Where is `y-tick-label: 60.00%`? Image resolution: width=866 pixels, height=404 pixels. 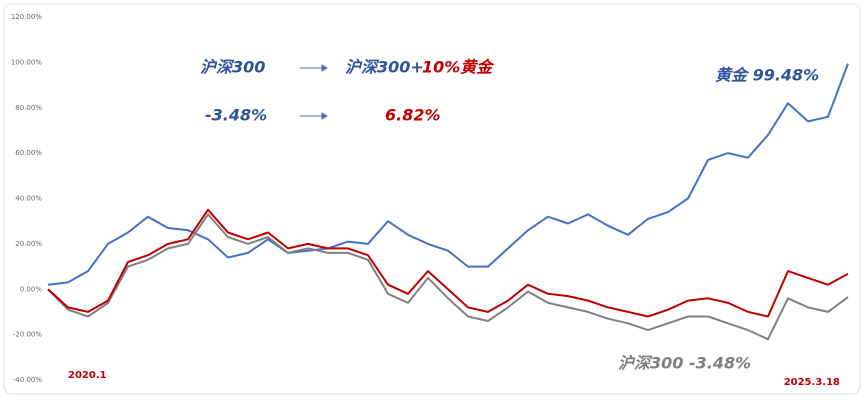 y-tick-label: 60.00% is located at coordinates (28, 153).